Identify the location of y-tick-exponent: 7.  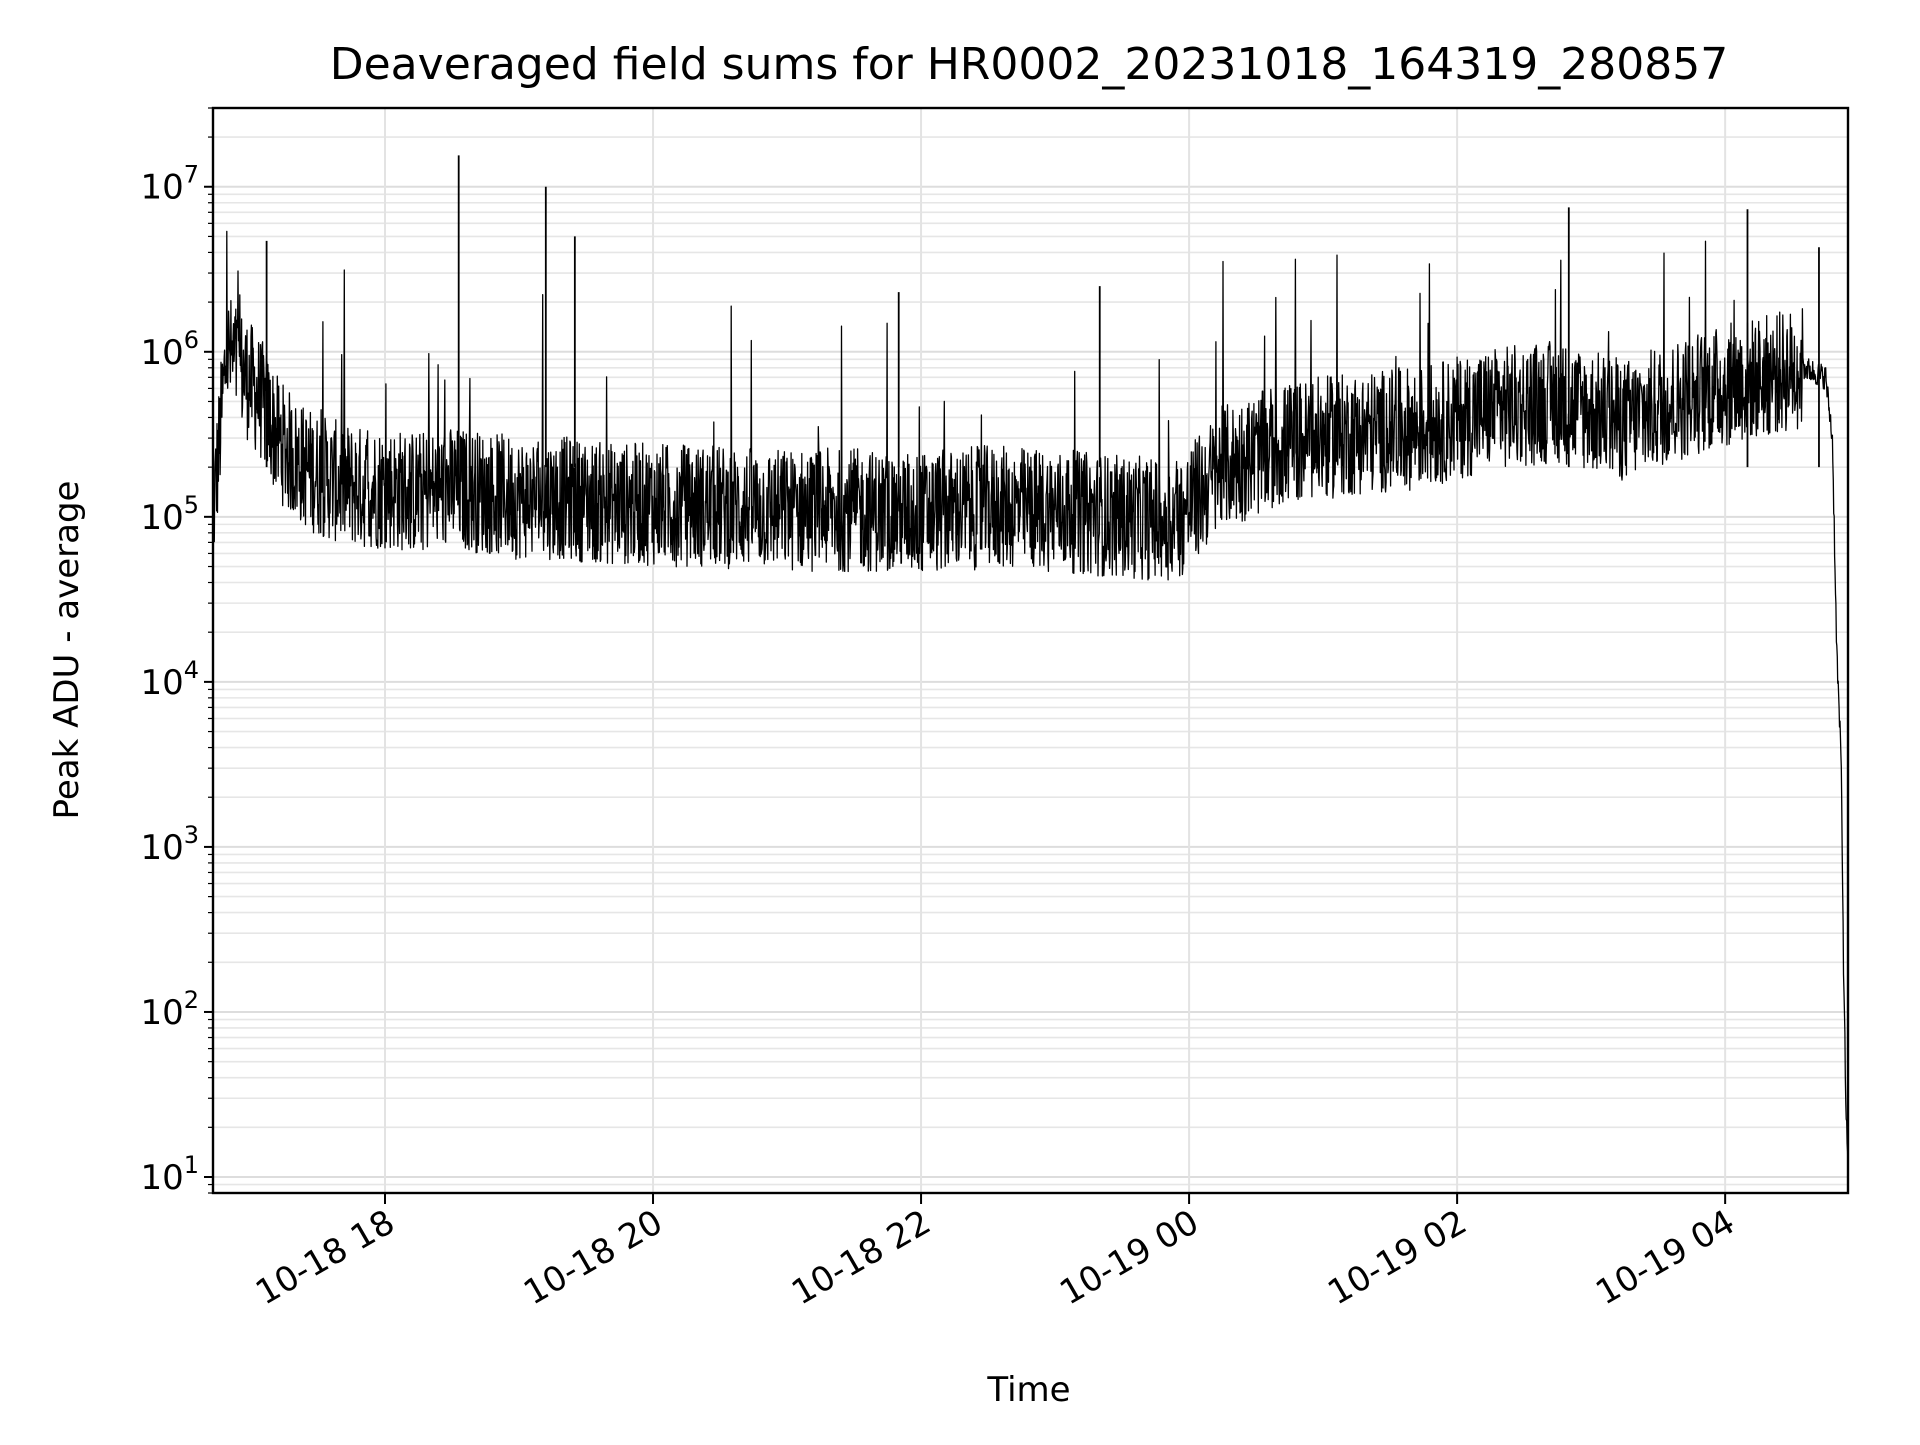
(191, 175).